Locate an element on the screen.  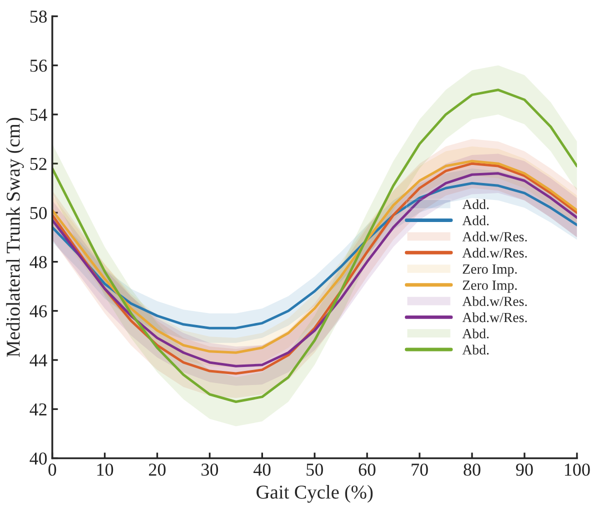
y-tick-label: 56 is located at coordinates (38, 66).